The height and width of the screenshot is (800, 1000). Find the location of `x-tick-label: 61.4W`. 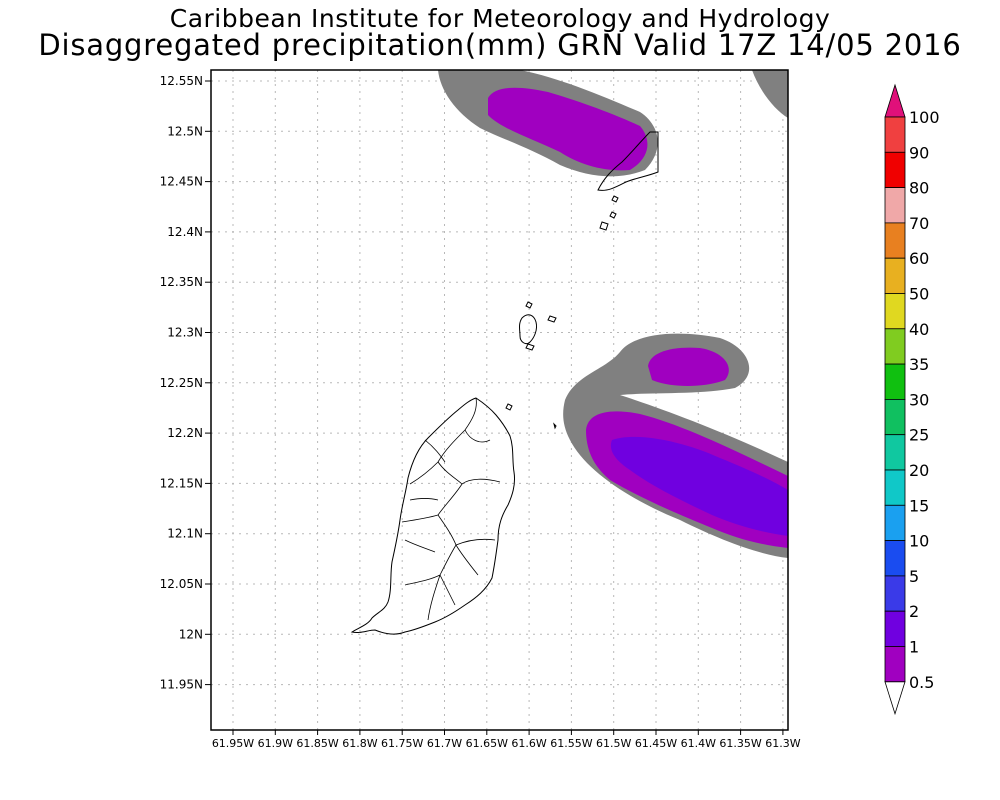

x-tick-label: 61.4W is located at coordinates (698, 743).